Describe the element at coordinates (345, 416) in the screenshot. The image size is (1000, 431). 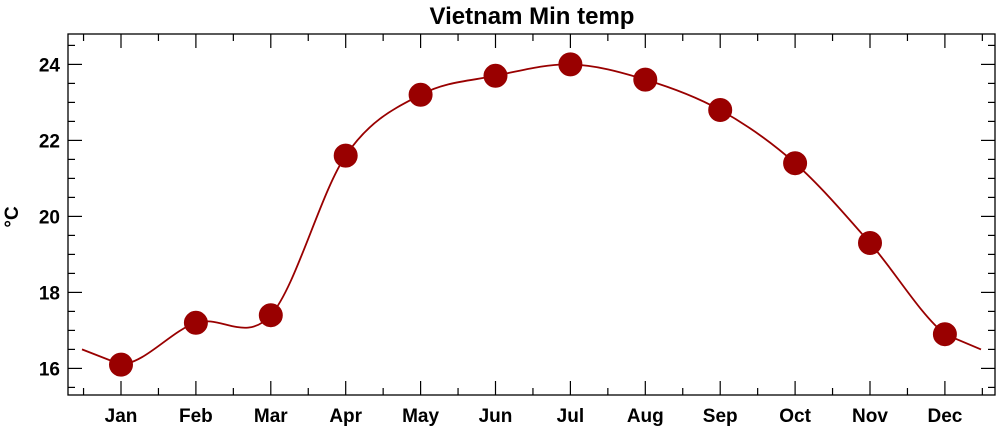
I see `x-tick-label: Apr` at that location.